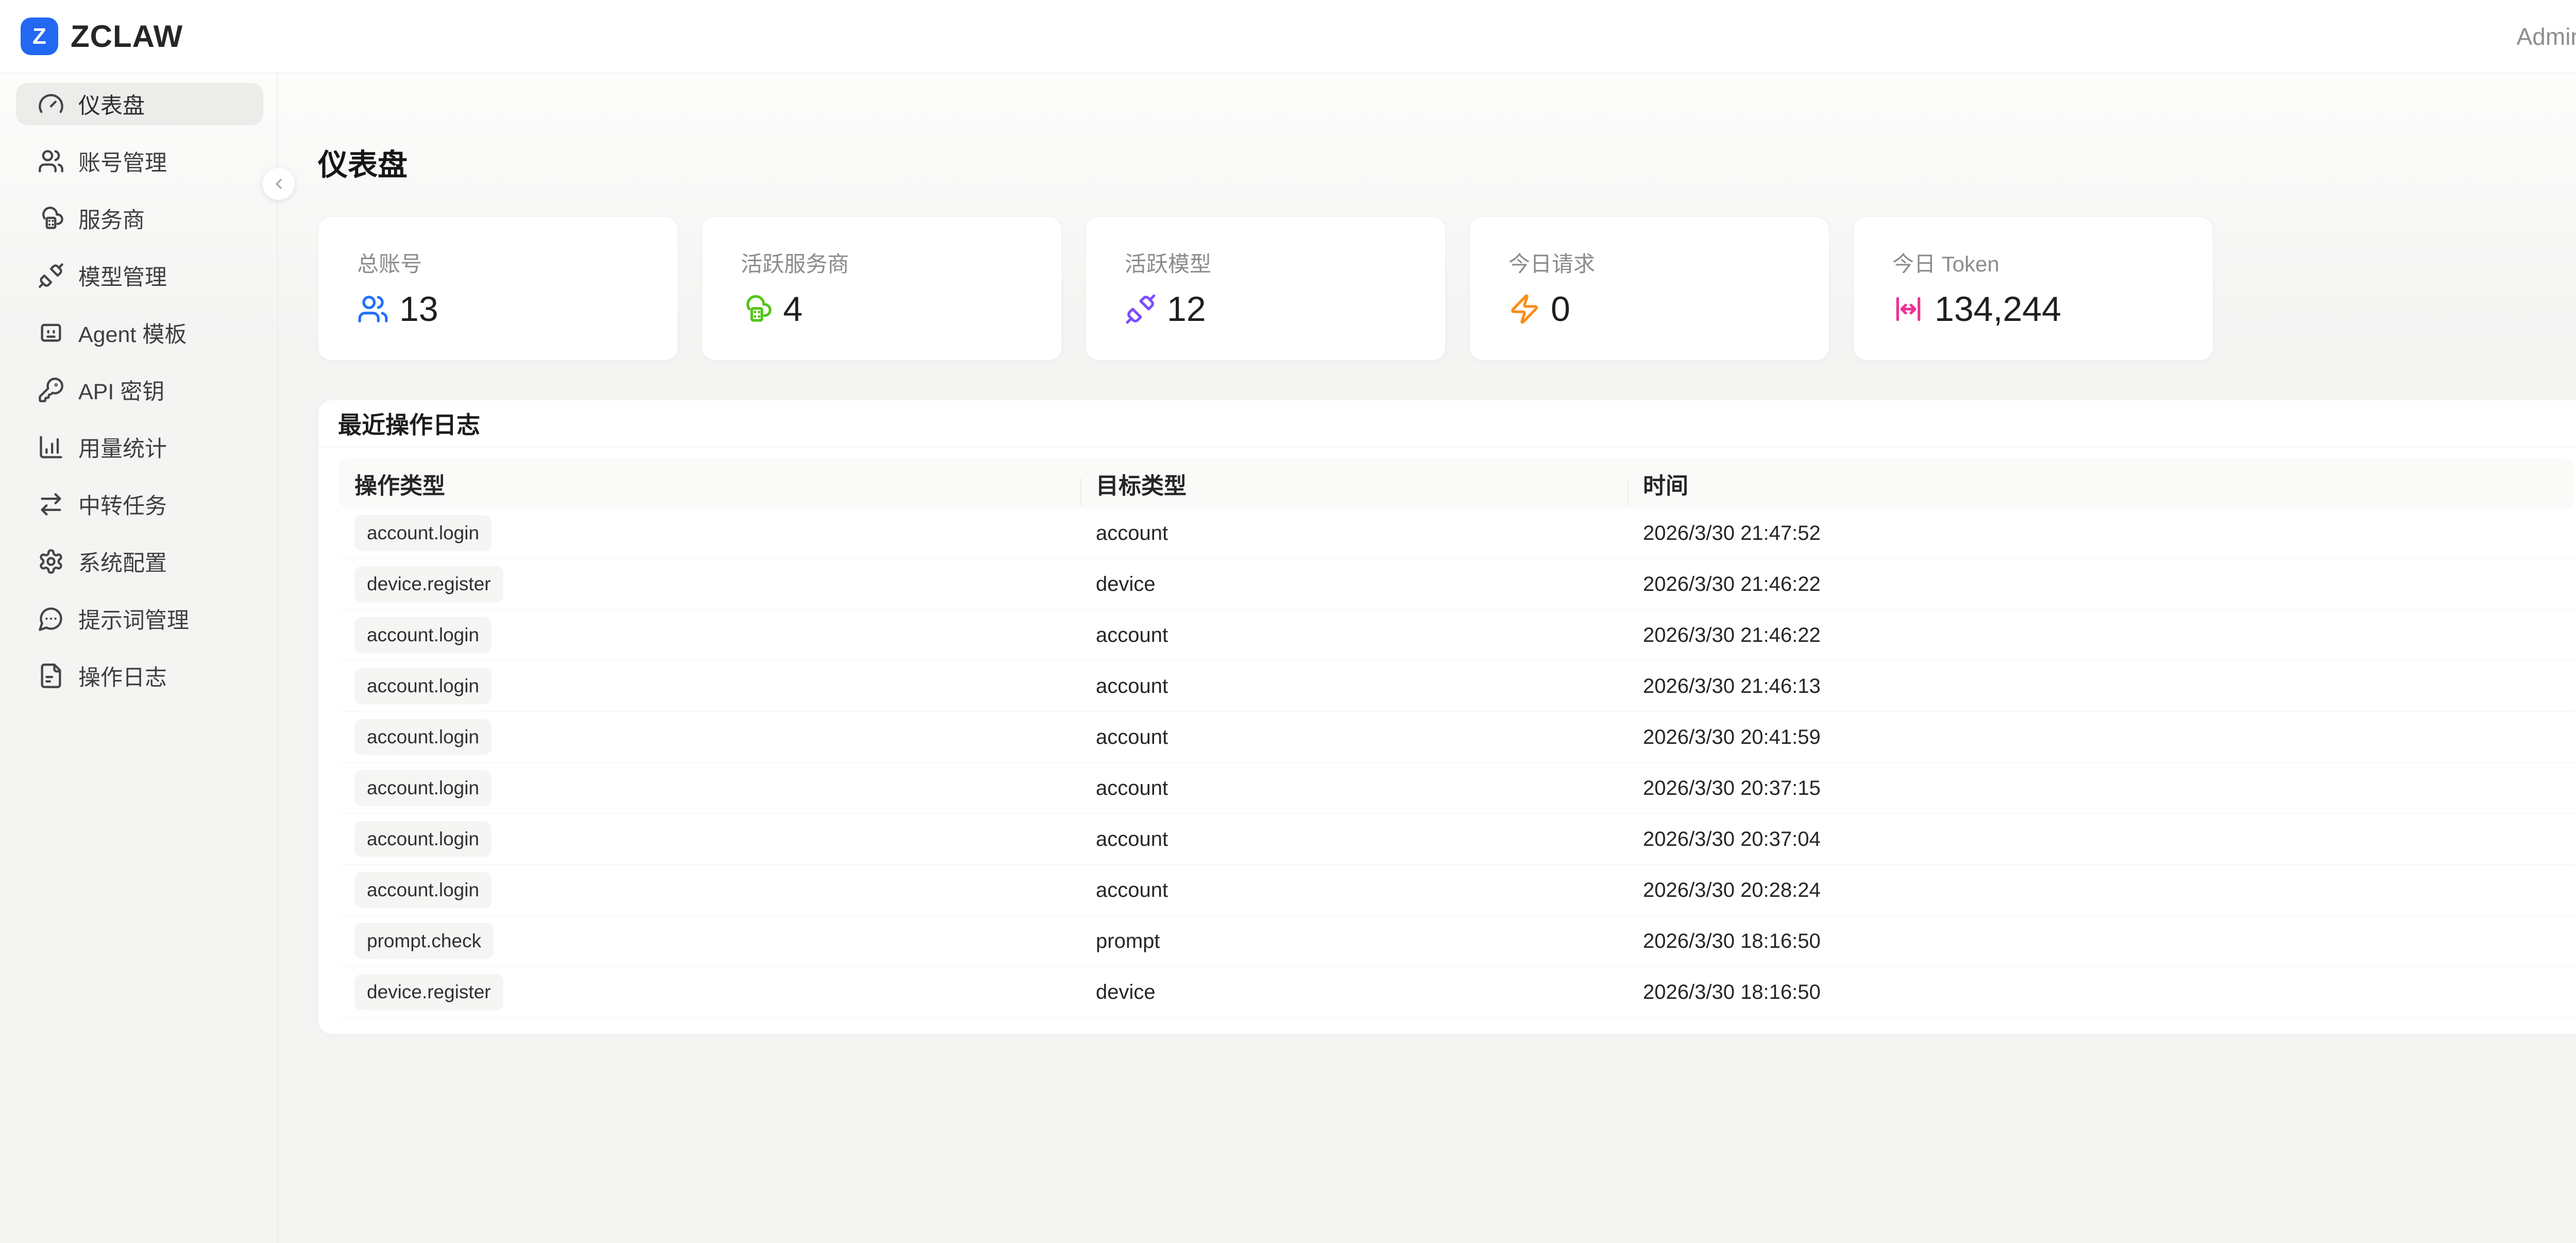 Image resolution: width=2576 pixels, height=1243 pixels. Describe the element at coordinates (1186, 309) in the screenshot. I see `stat-value: 12` at that location.